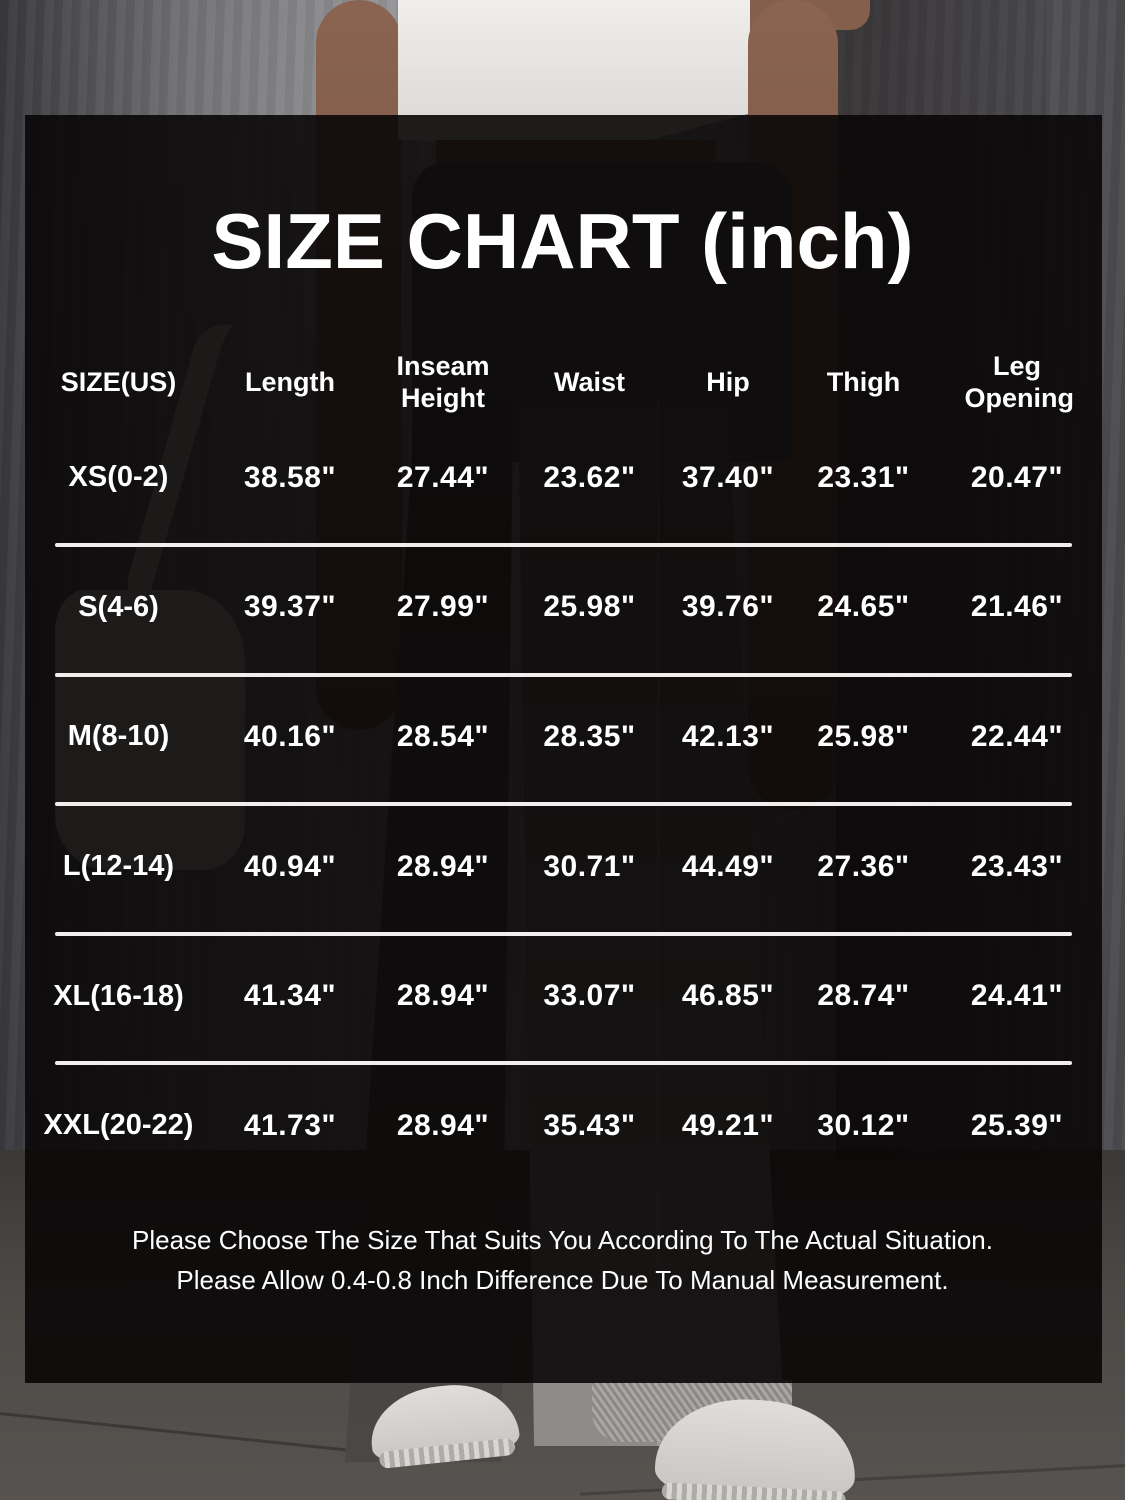 The width and height of the screenshot is (1125, 1500). What do you see at coordinates (443, 382) in the screenshot?
I see `column-header-label: Inseam Height` at bounding box center [443, 382].